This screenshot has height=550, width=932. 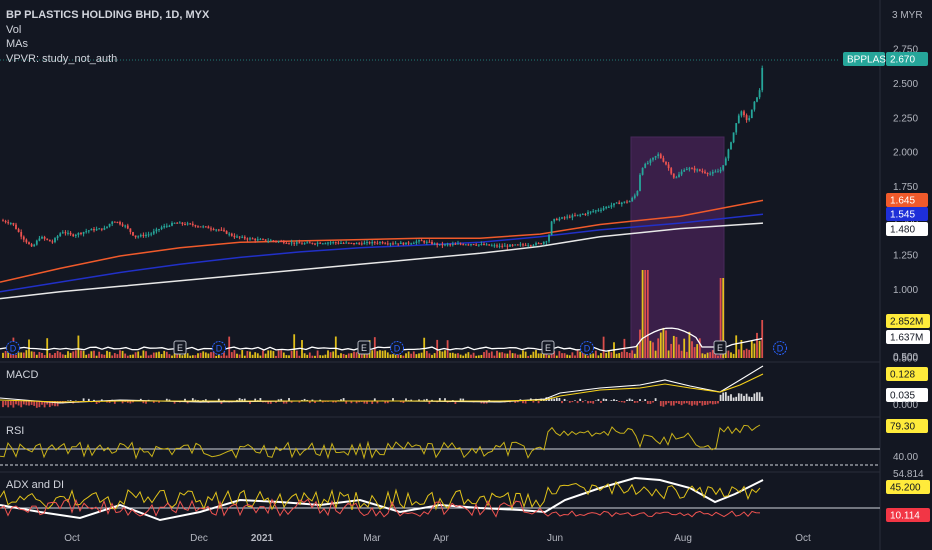 I want to click on macd-label: MACD, so click(x=22, y=375).